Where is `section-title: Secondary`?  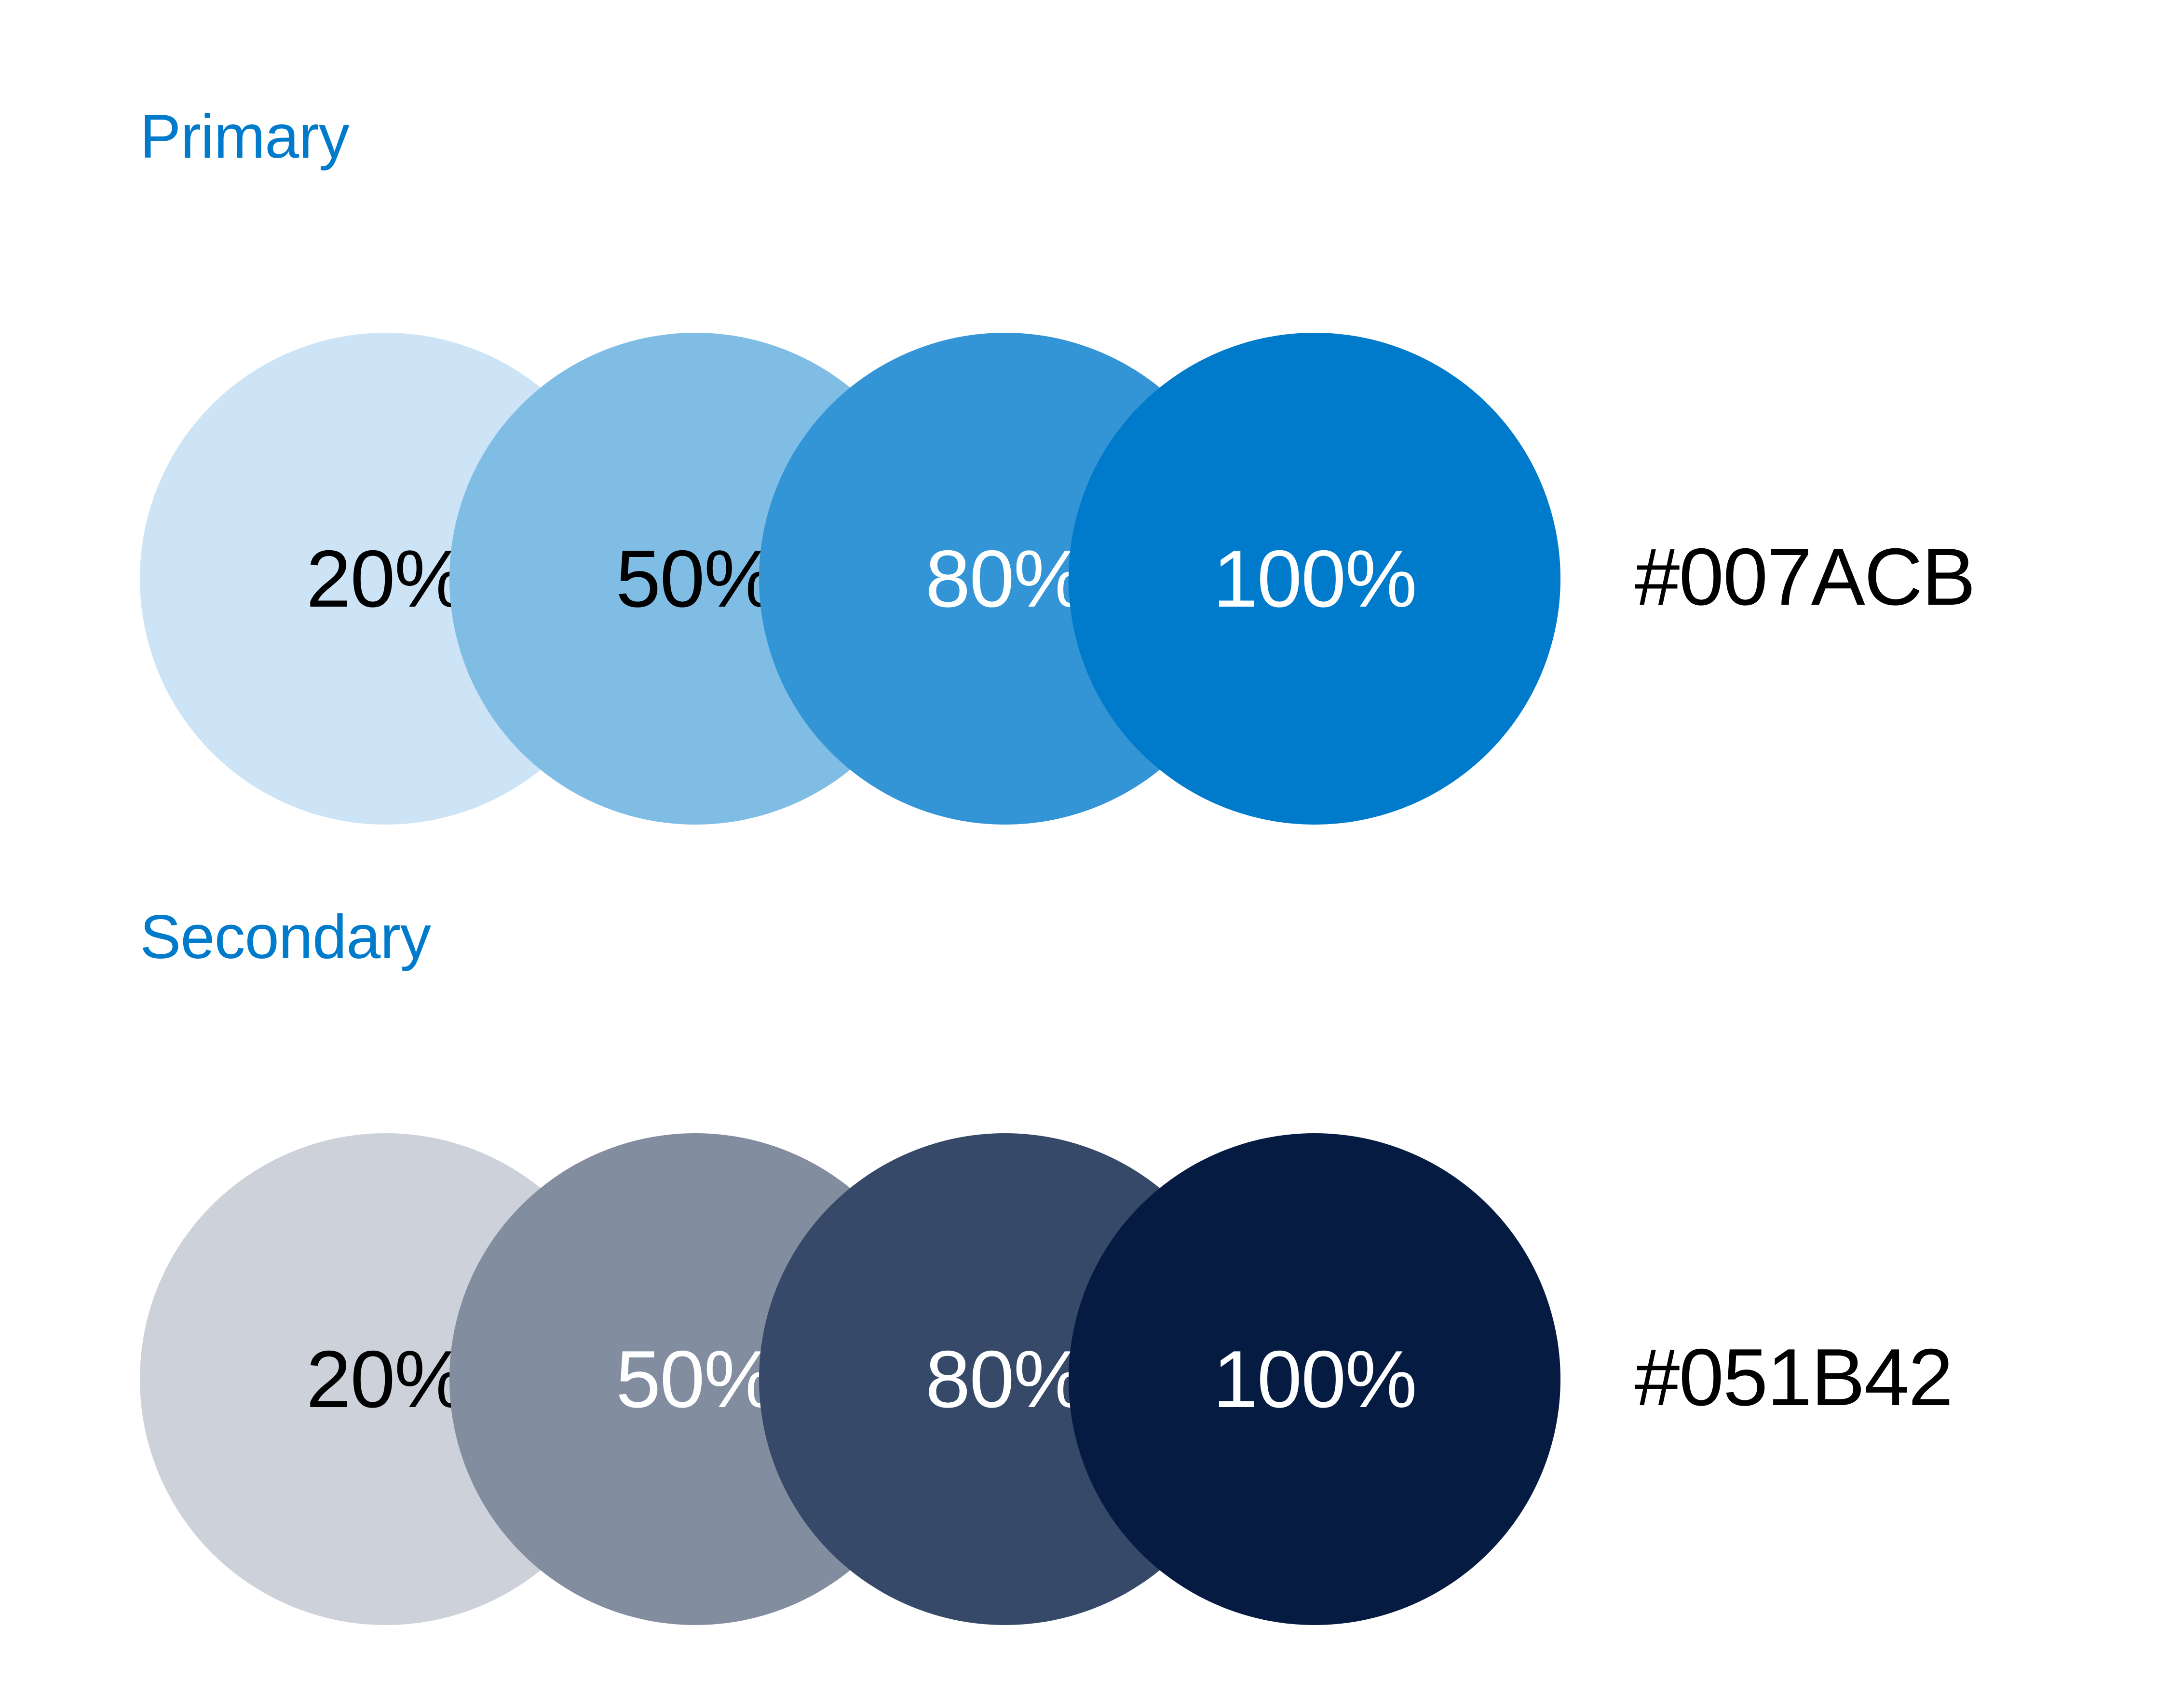 section-title: Secondary is located at coordinates (286, 937).